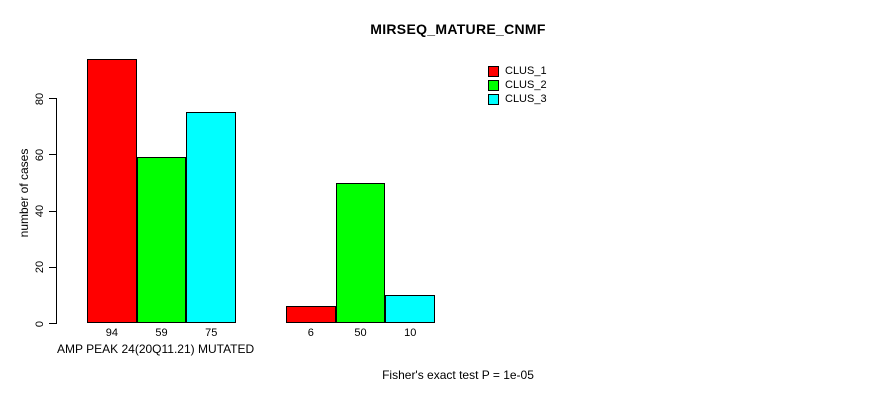 This screenshot has height=400, width=890. I want to click on legend-item-clus_2: CLUS_2, so click(517, 85).